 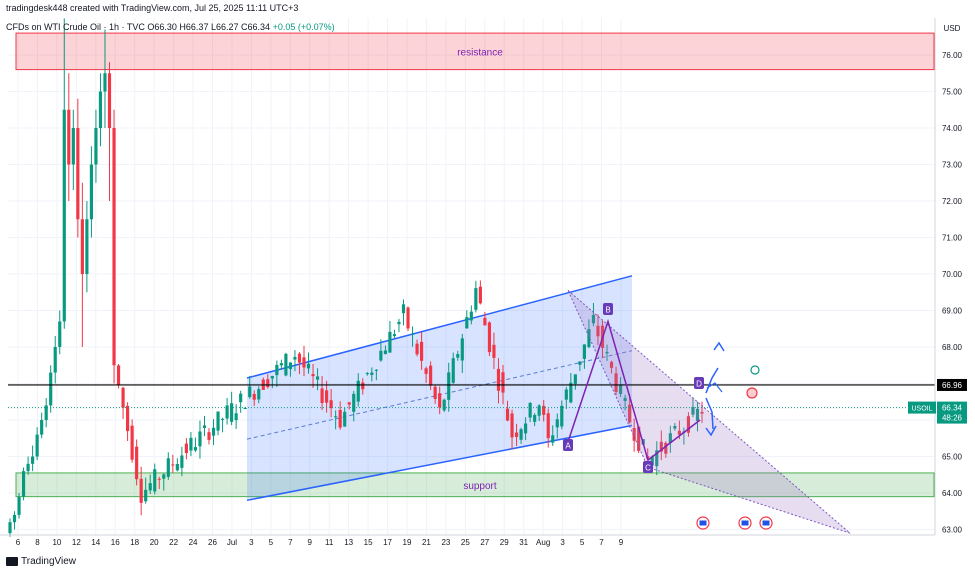 What do you see at coordinates (115, 542) in the screenshot?
I see `time-tick-label: 16` at bounding box center [115, 542].